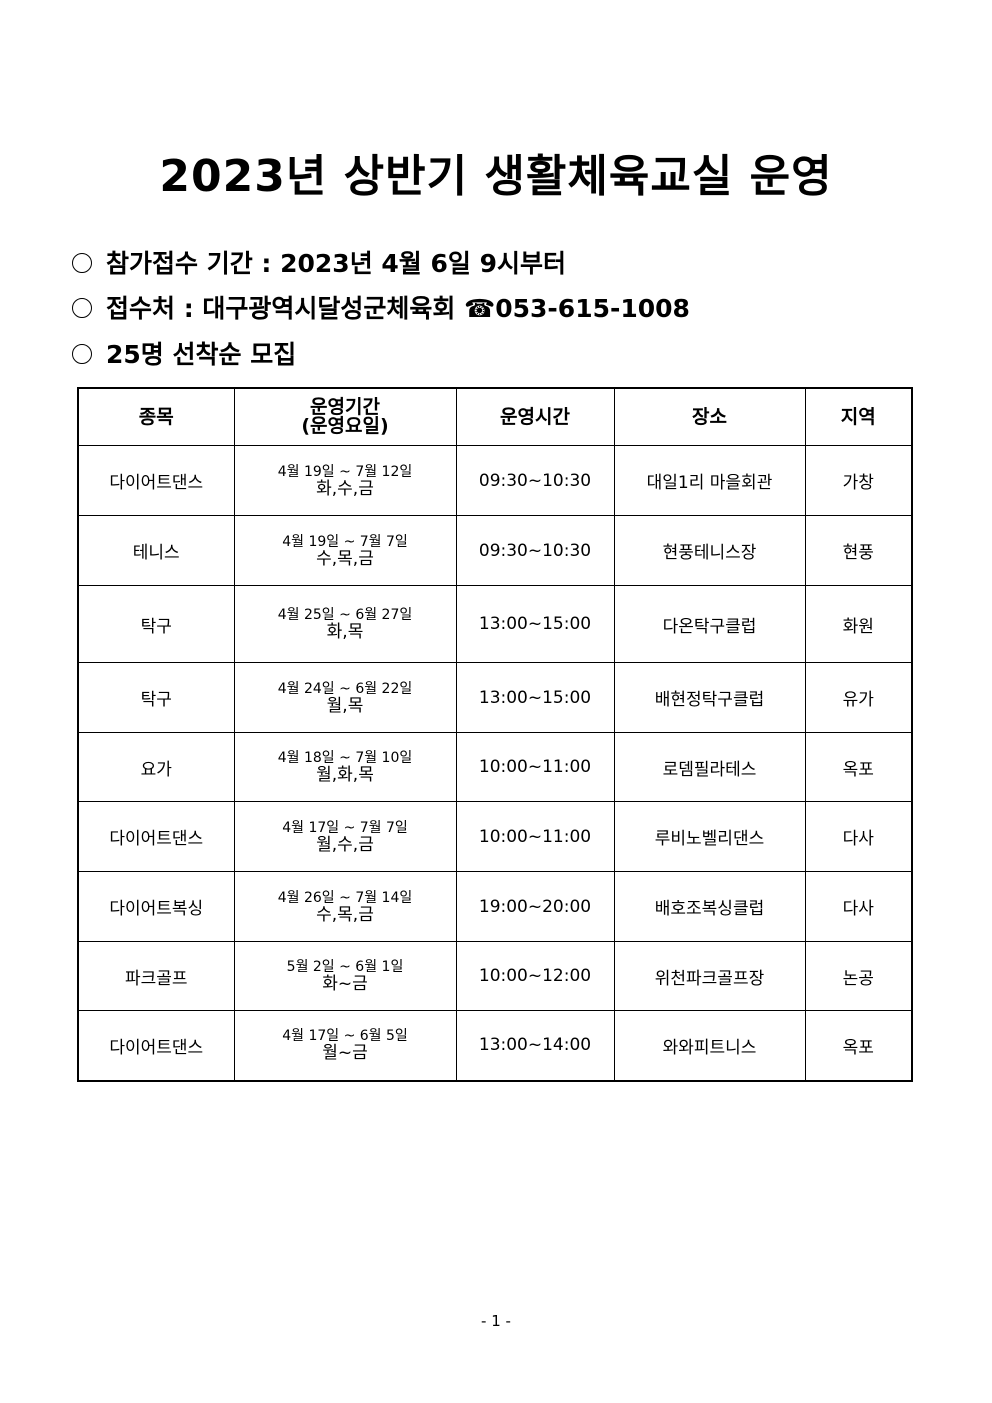 The width and height of the screenshot is (992, 1403). What do you see at coordinates (156, 550) in the screenshot?
I see `cell-sport: 테니스` at bounding box center [156, 550].